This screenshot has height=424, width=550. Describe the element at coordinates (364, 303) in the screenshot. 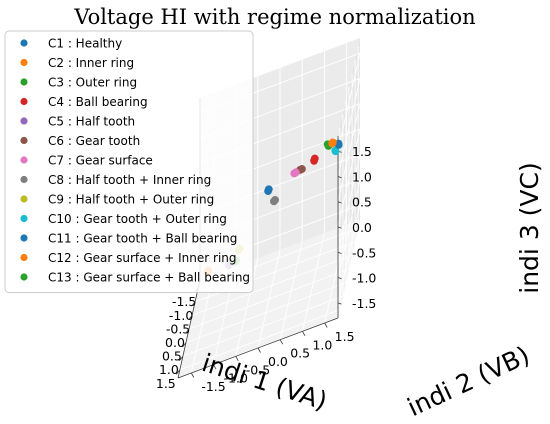

I see `z-tick-label: -1.5` at that location.